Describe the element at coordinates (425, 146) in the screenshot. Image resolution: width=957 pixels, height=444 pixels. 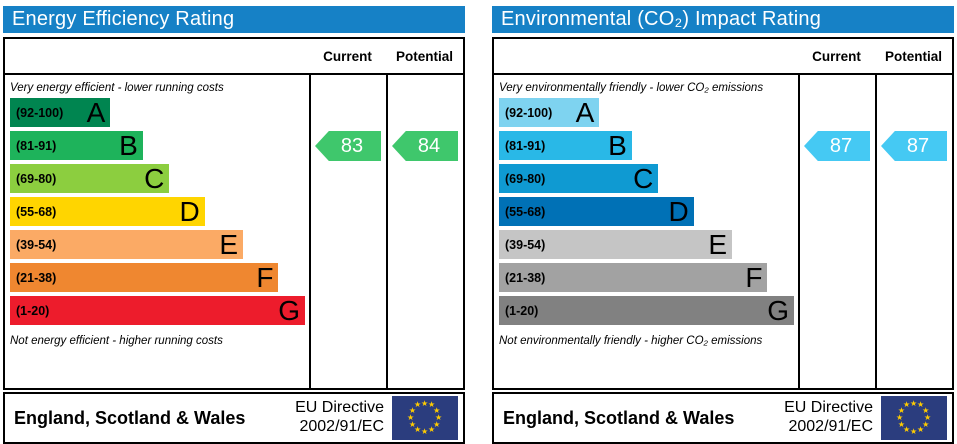
I see `energy-potential-rating-arrow: 84` at that location.